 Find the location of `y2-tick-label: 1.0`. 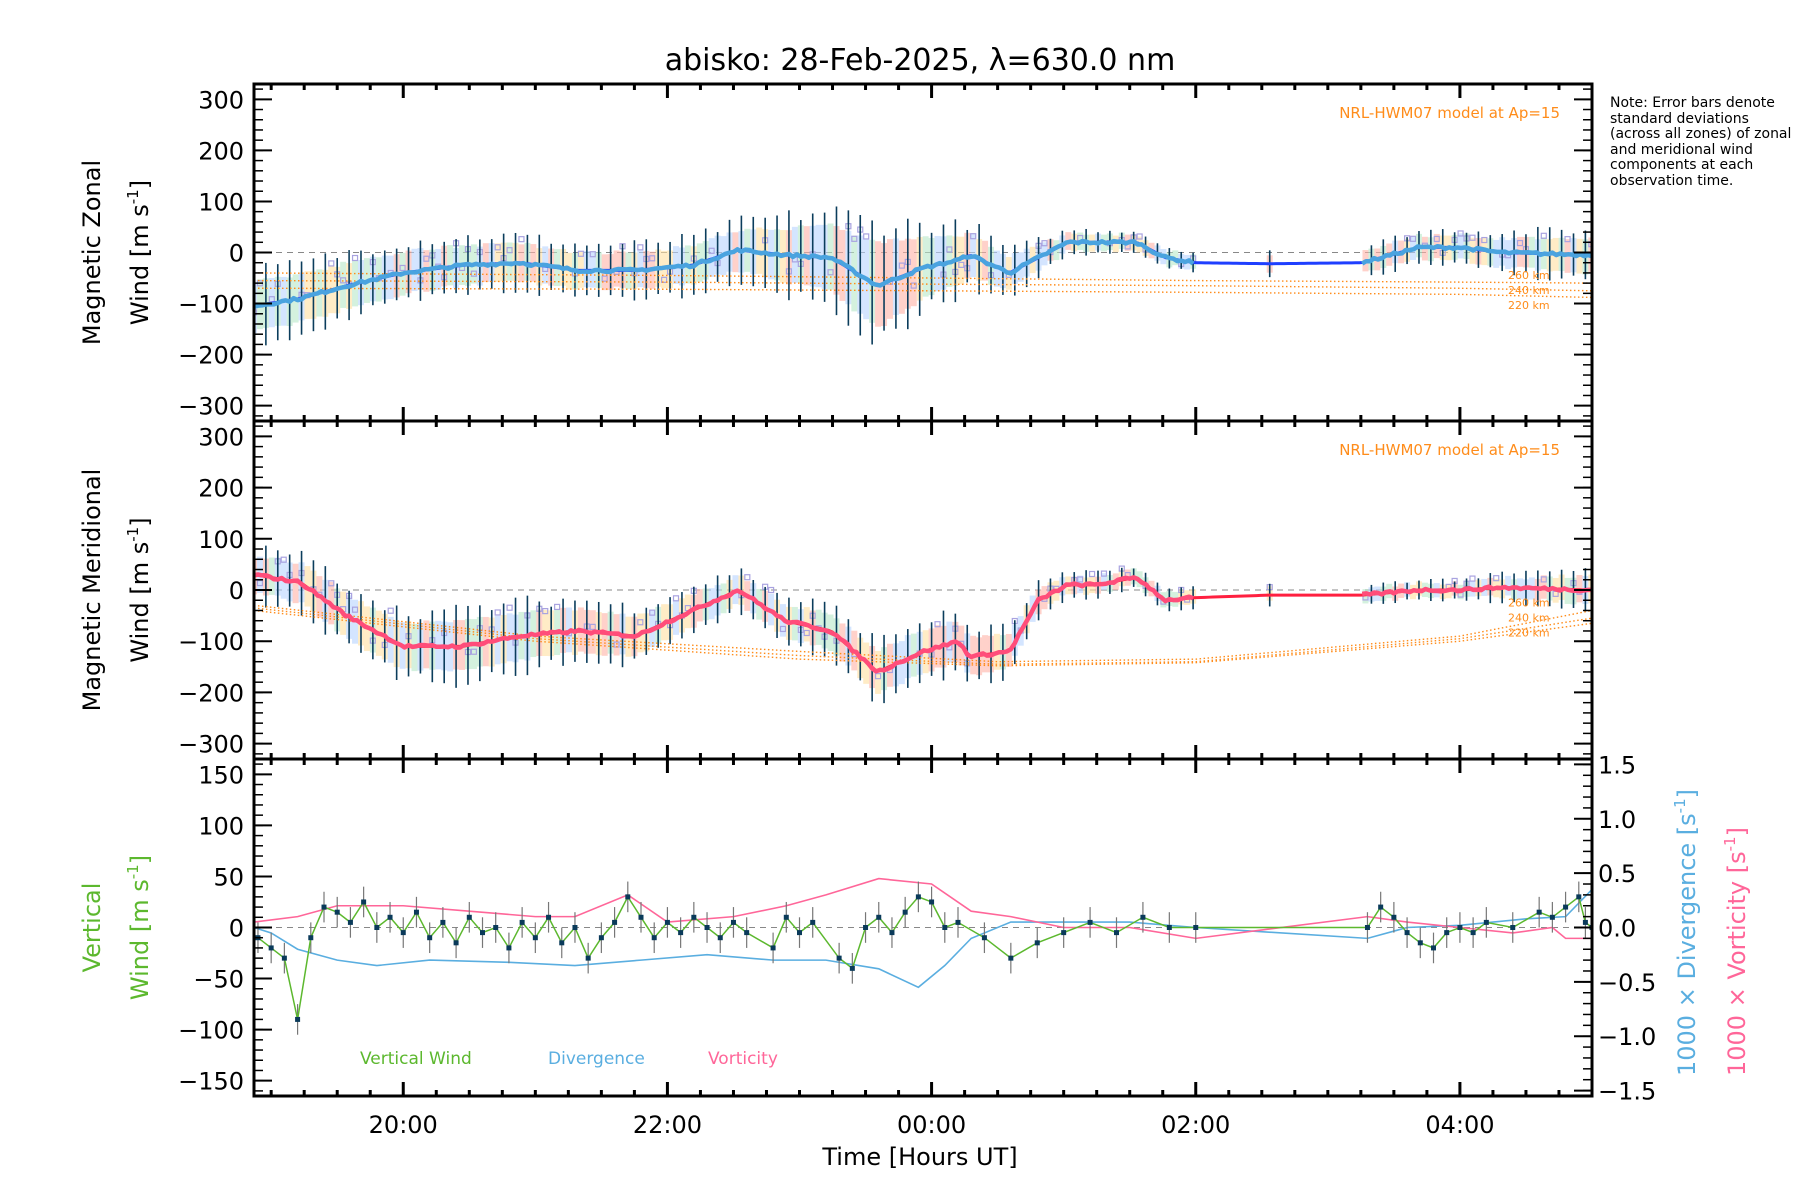

y2-tick-label: 1.0 is located at coordinates (1617, 820).